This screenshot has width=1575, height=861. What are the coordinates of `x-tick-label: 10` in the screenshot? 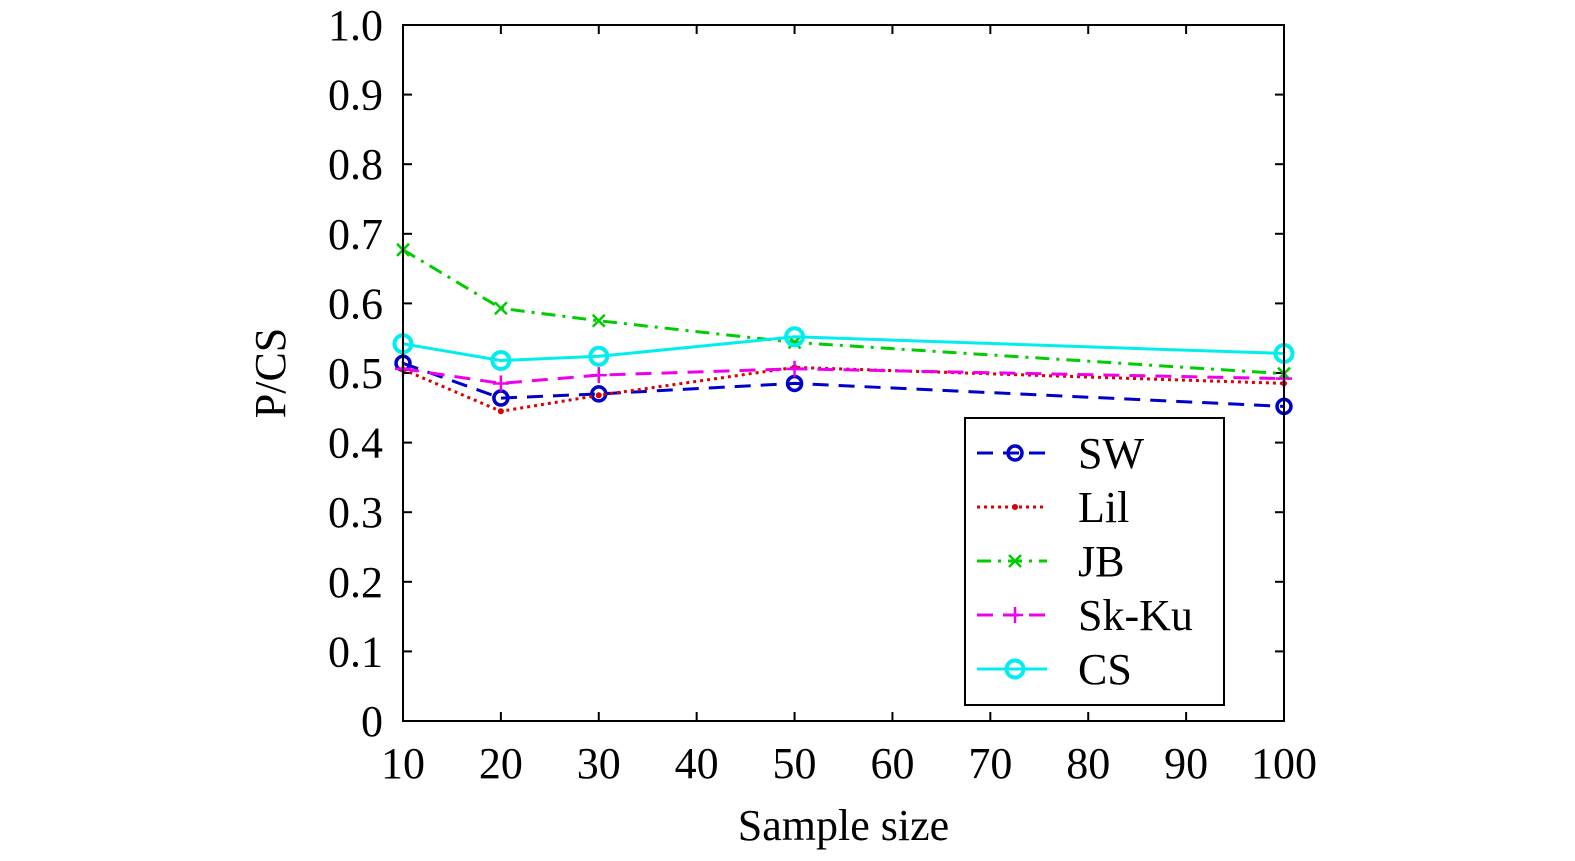 It's located at (403, 763).